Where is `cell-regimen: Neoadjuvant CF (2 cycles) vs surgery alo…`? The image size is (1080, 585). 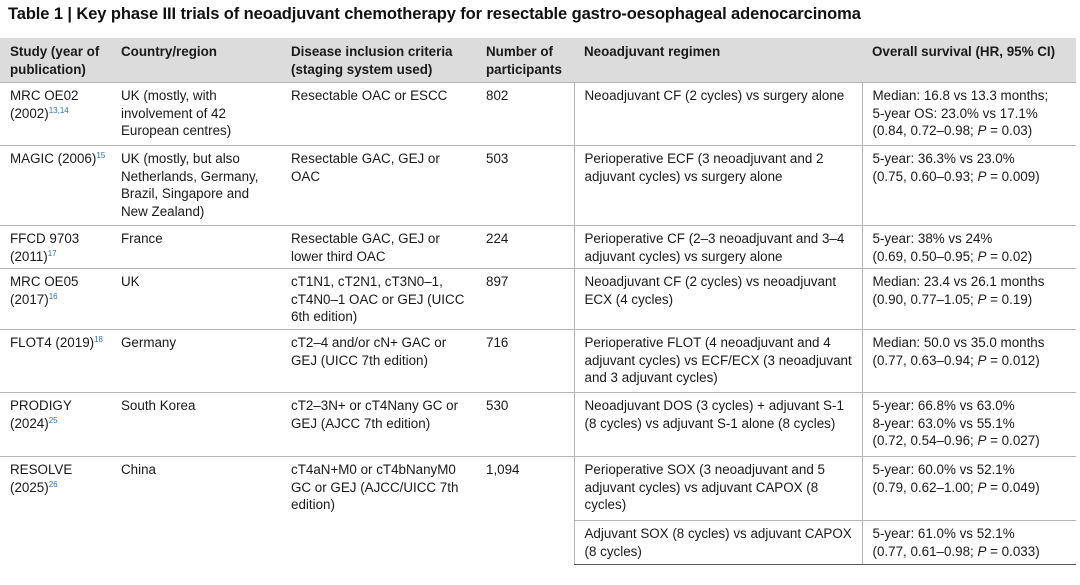
cell-regimen: Neoadjuvant CF (2 cycles) vs surgery alo… is located at coordinates (717, 114).